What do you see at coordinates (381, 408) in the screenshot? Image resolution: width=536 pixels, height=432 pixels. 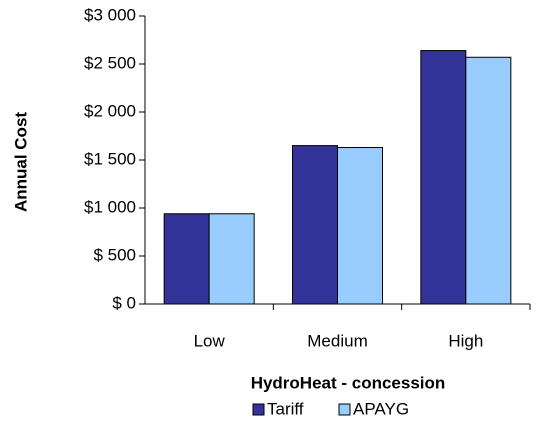 I see `legend-label: APAYG` at bounding box center [381, 408].